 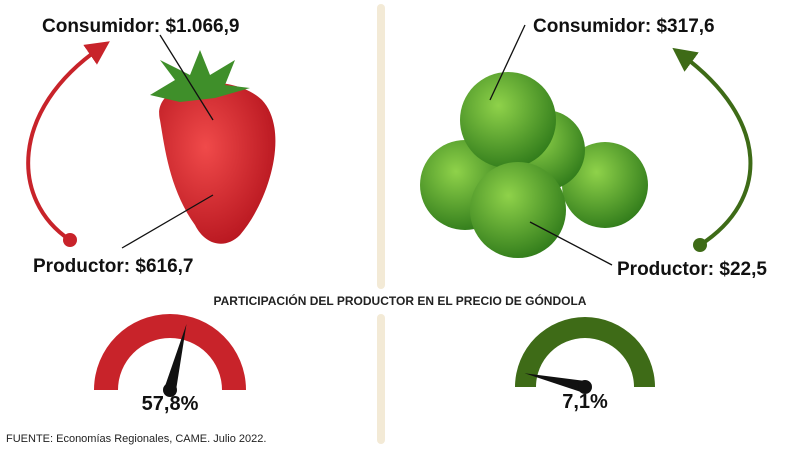 What do you see at coordinates (534, 165) in the screenshot?
I see `tomatillo-image` at bounding box center [534, 165].